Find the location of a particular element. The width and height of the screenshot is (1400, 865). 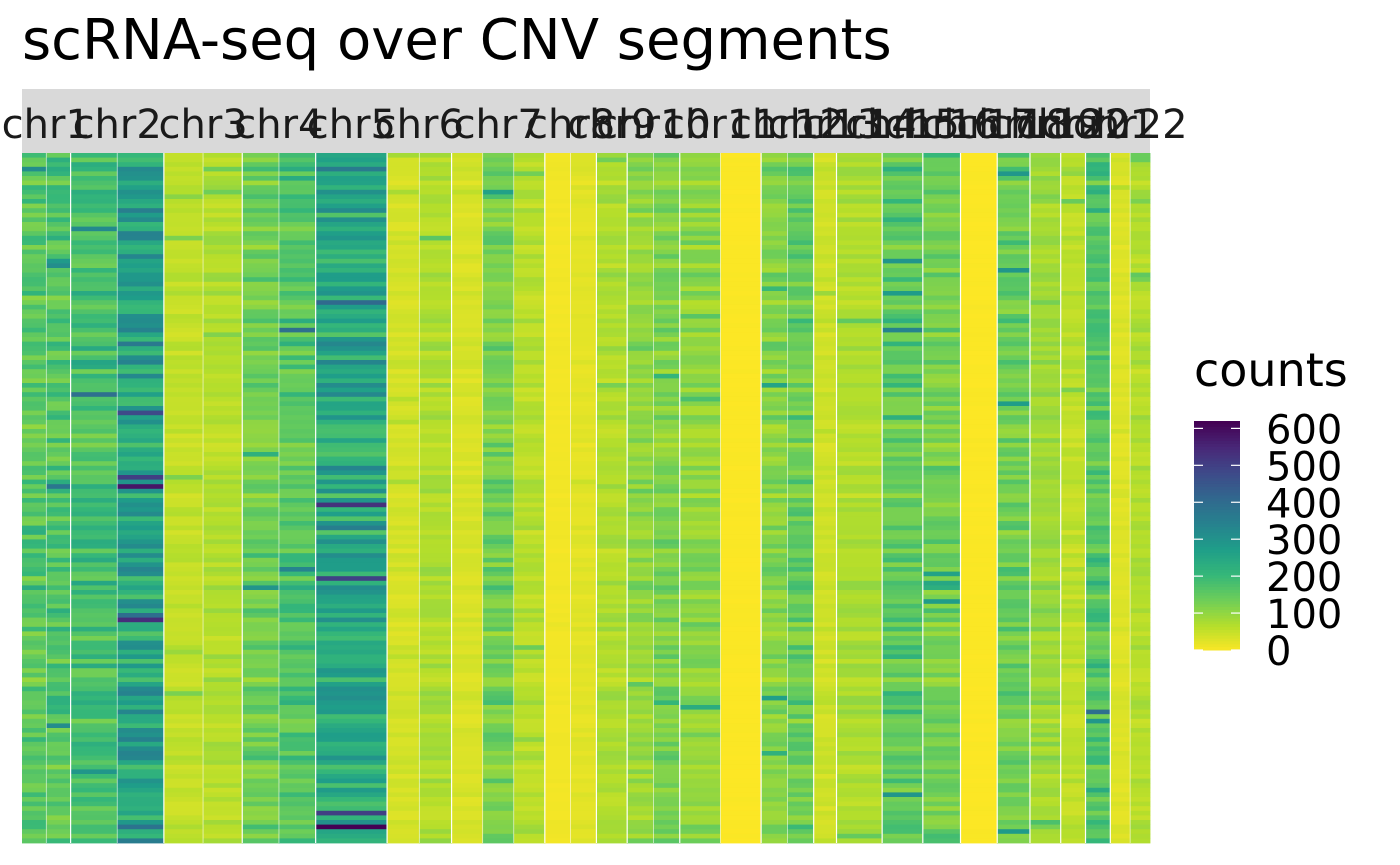

facet-chr4 is located at coordinates (279, 498).